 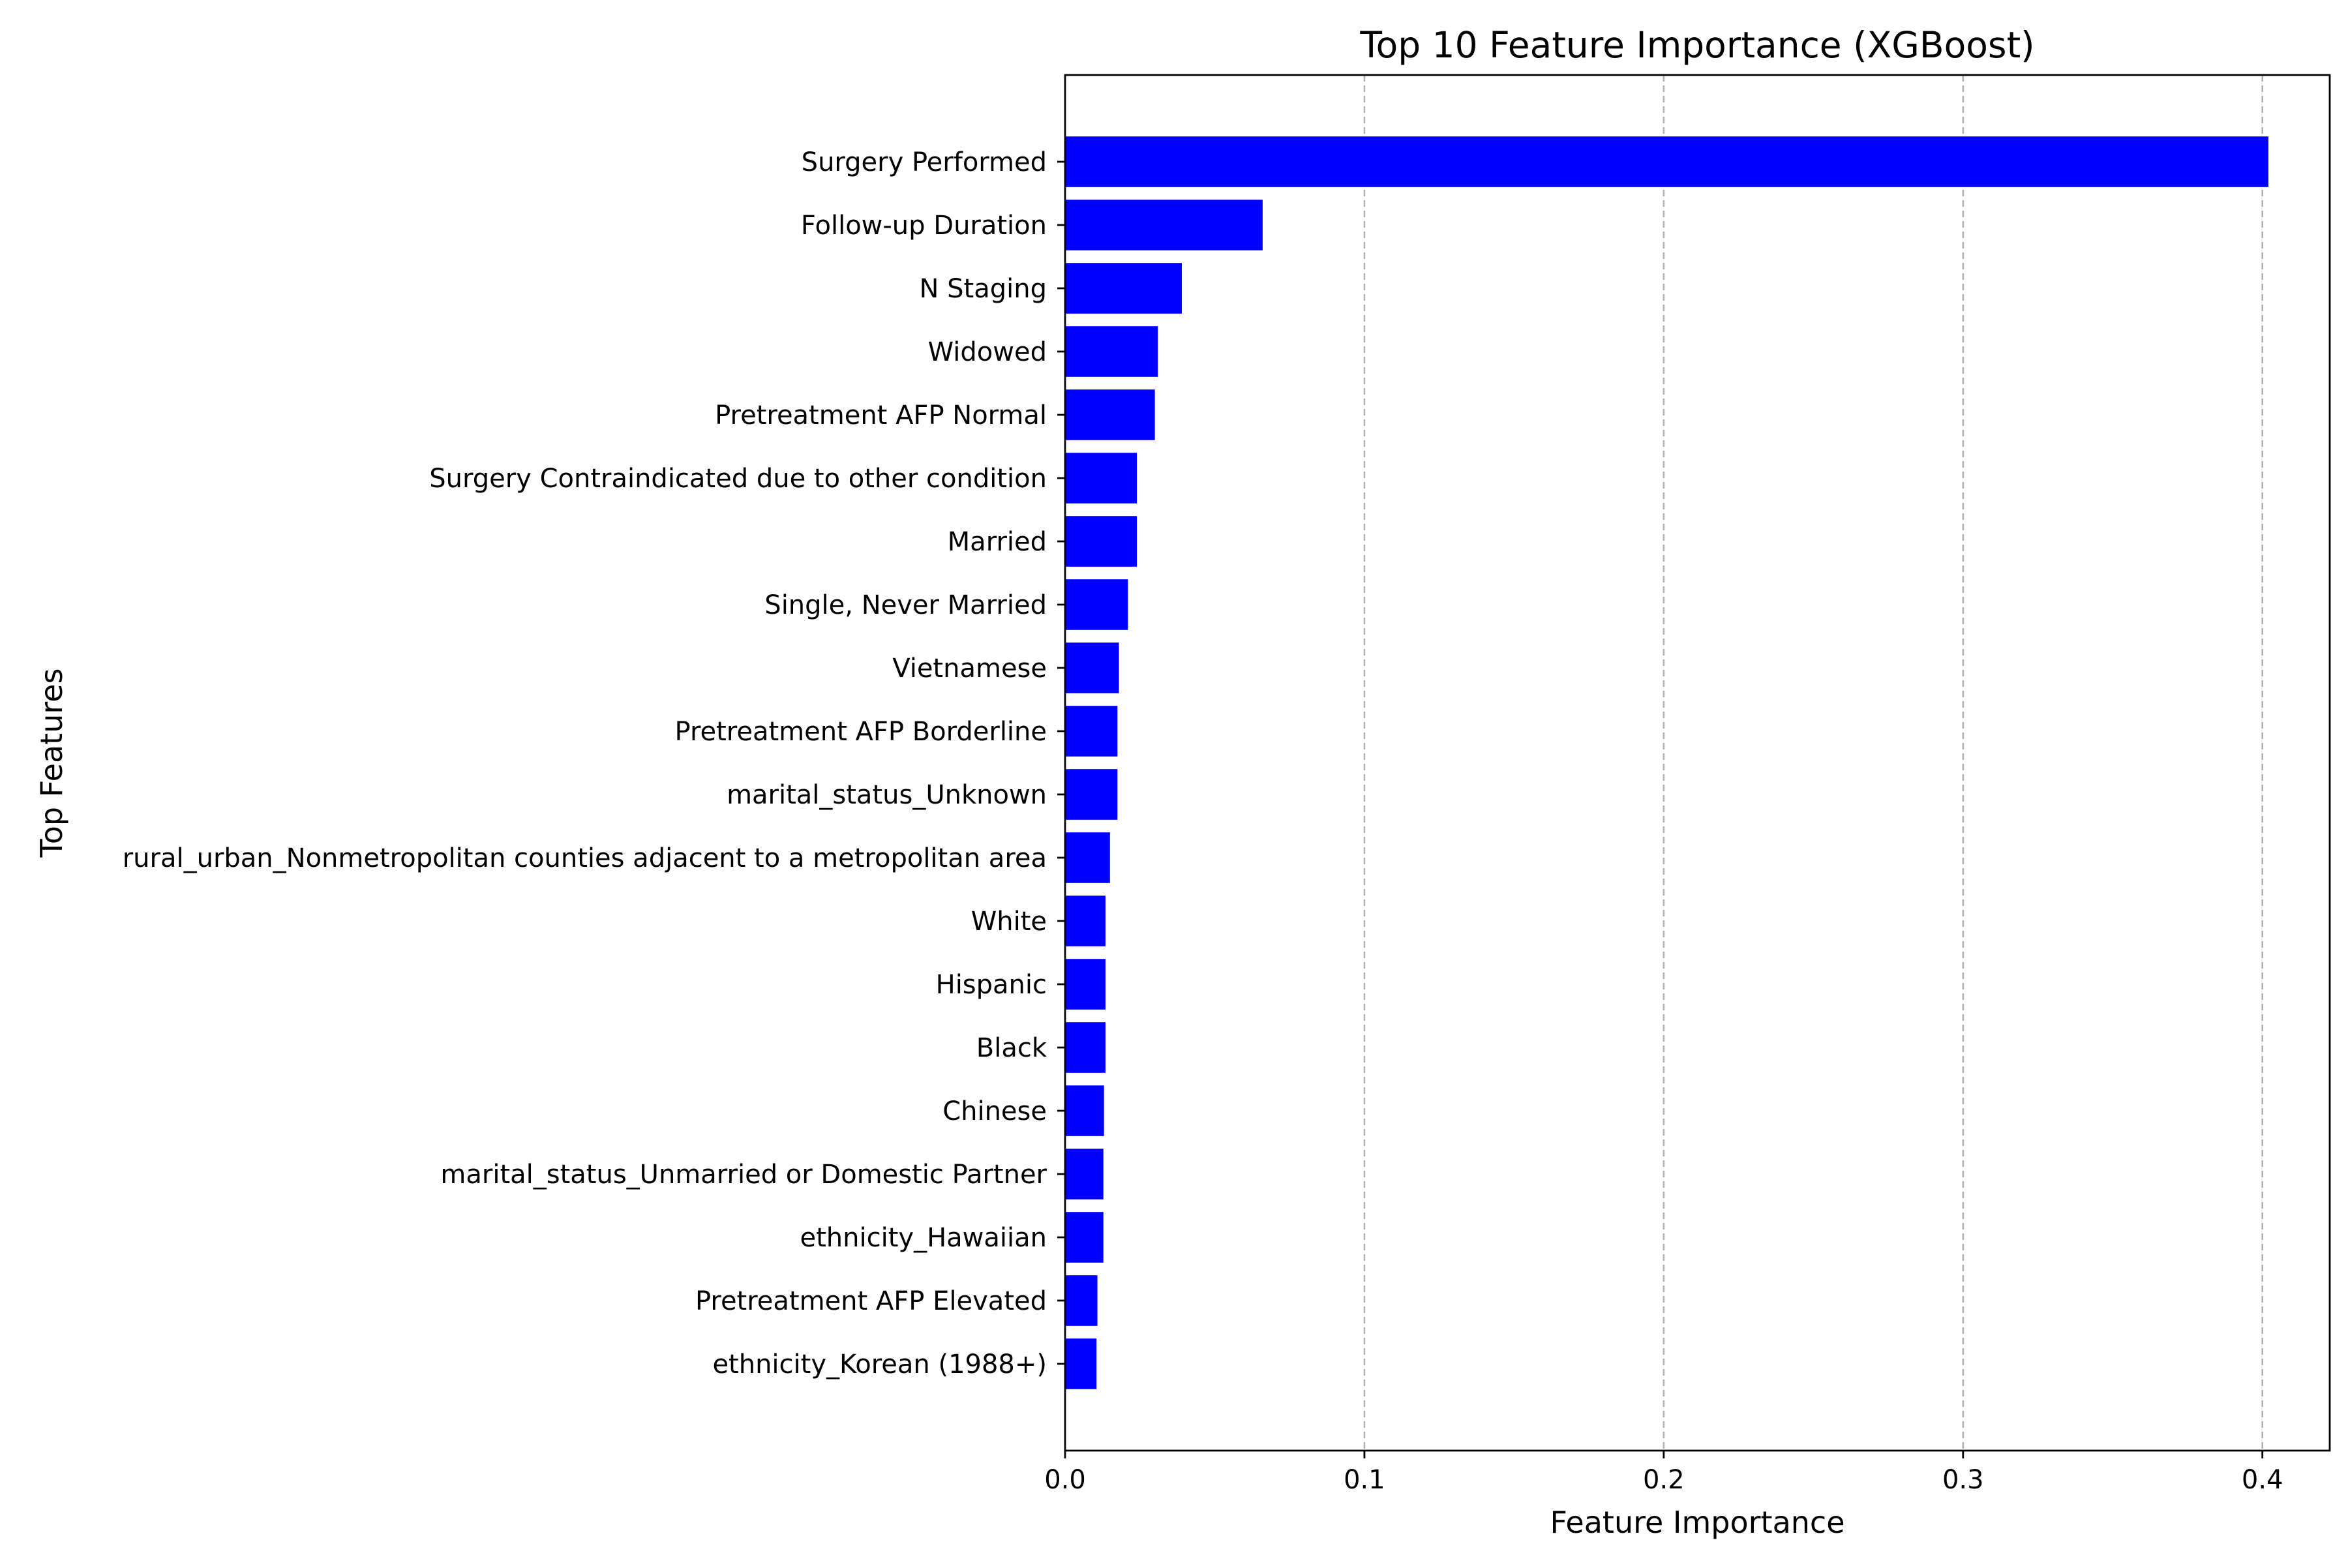 What do you see at coordinates (906, 605) in the screenshot?
I see `y-tick-label: Single, Never Married` at bounding box center [906, 605].